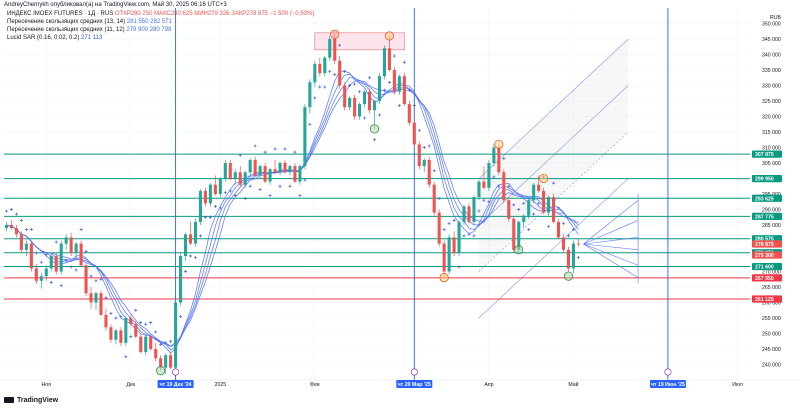 The width and height of the screenshot is (800, 408). I want to click on level-badge-label: 261 125, so click(764, 300).